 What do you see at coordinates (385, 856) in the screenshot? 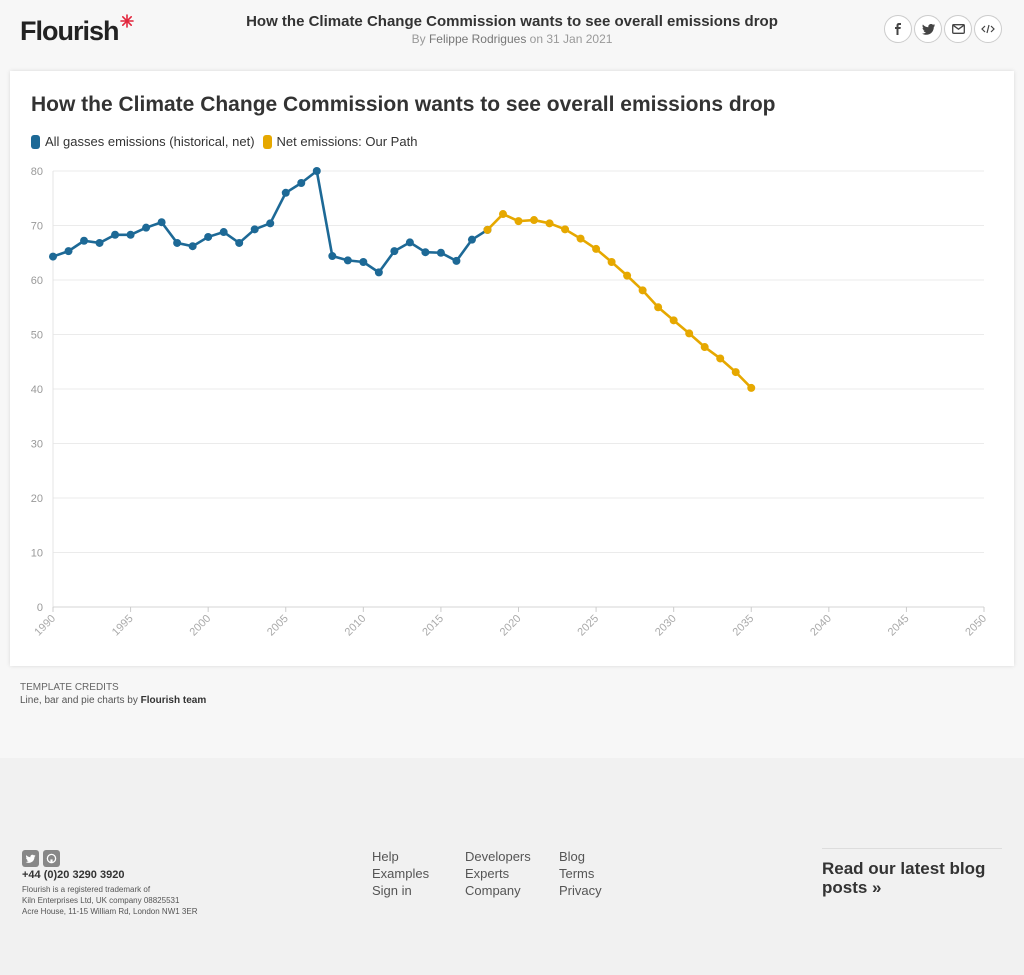
I see `footer-link-help: Help` at bounding box center [385, 856].